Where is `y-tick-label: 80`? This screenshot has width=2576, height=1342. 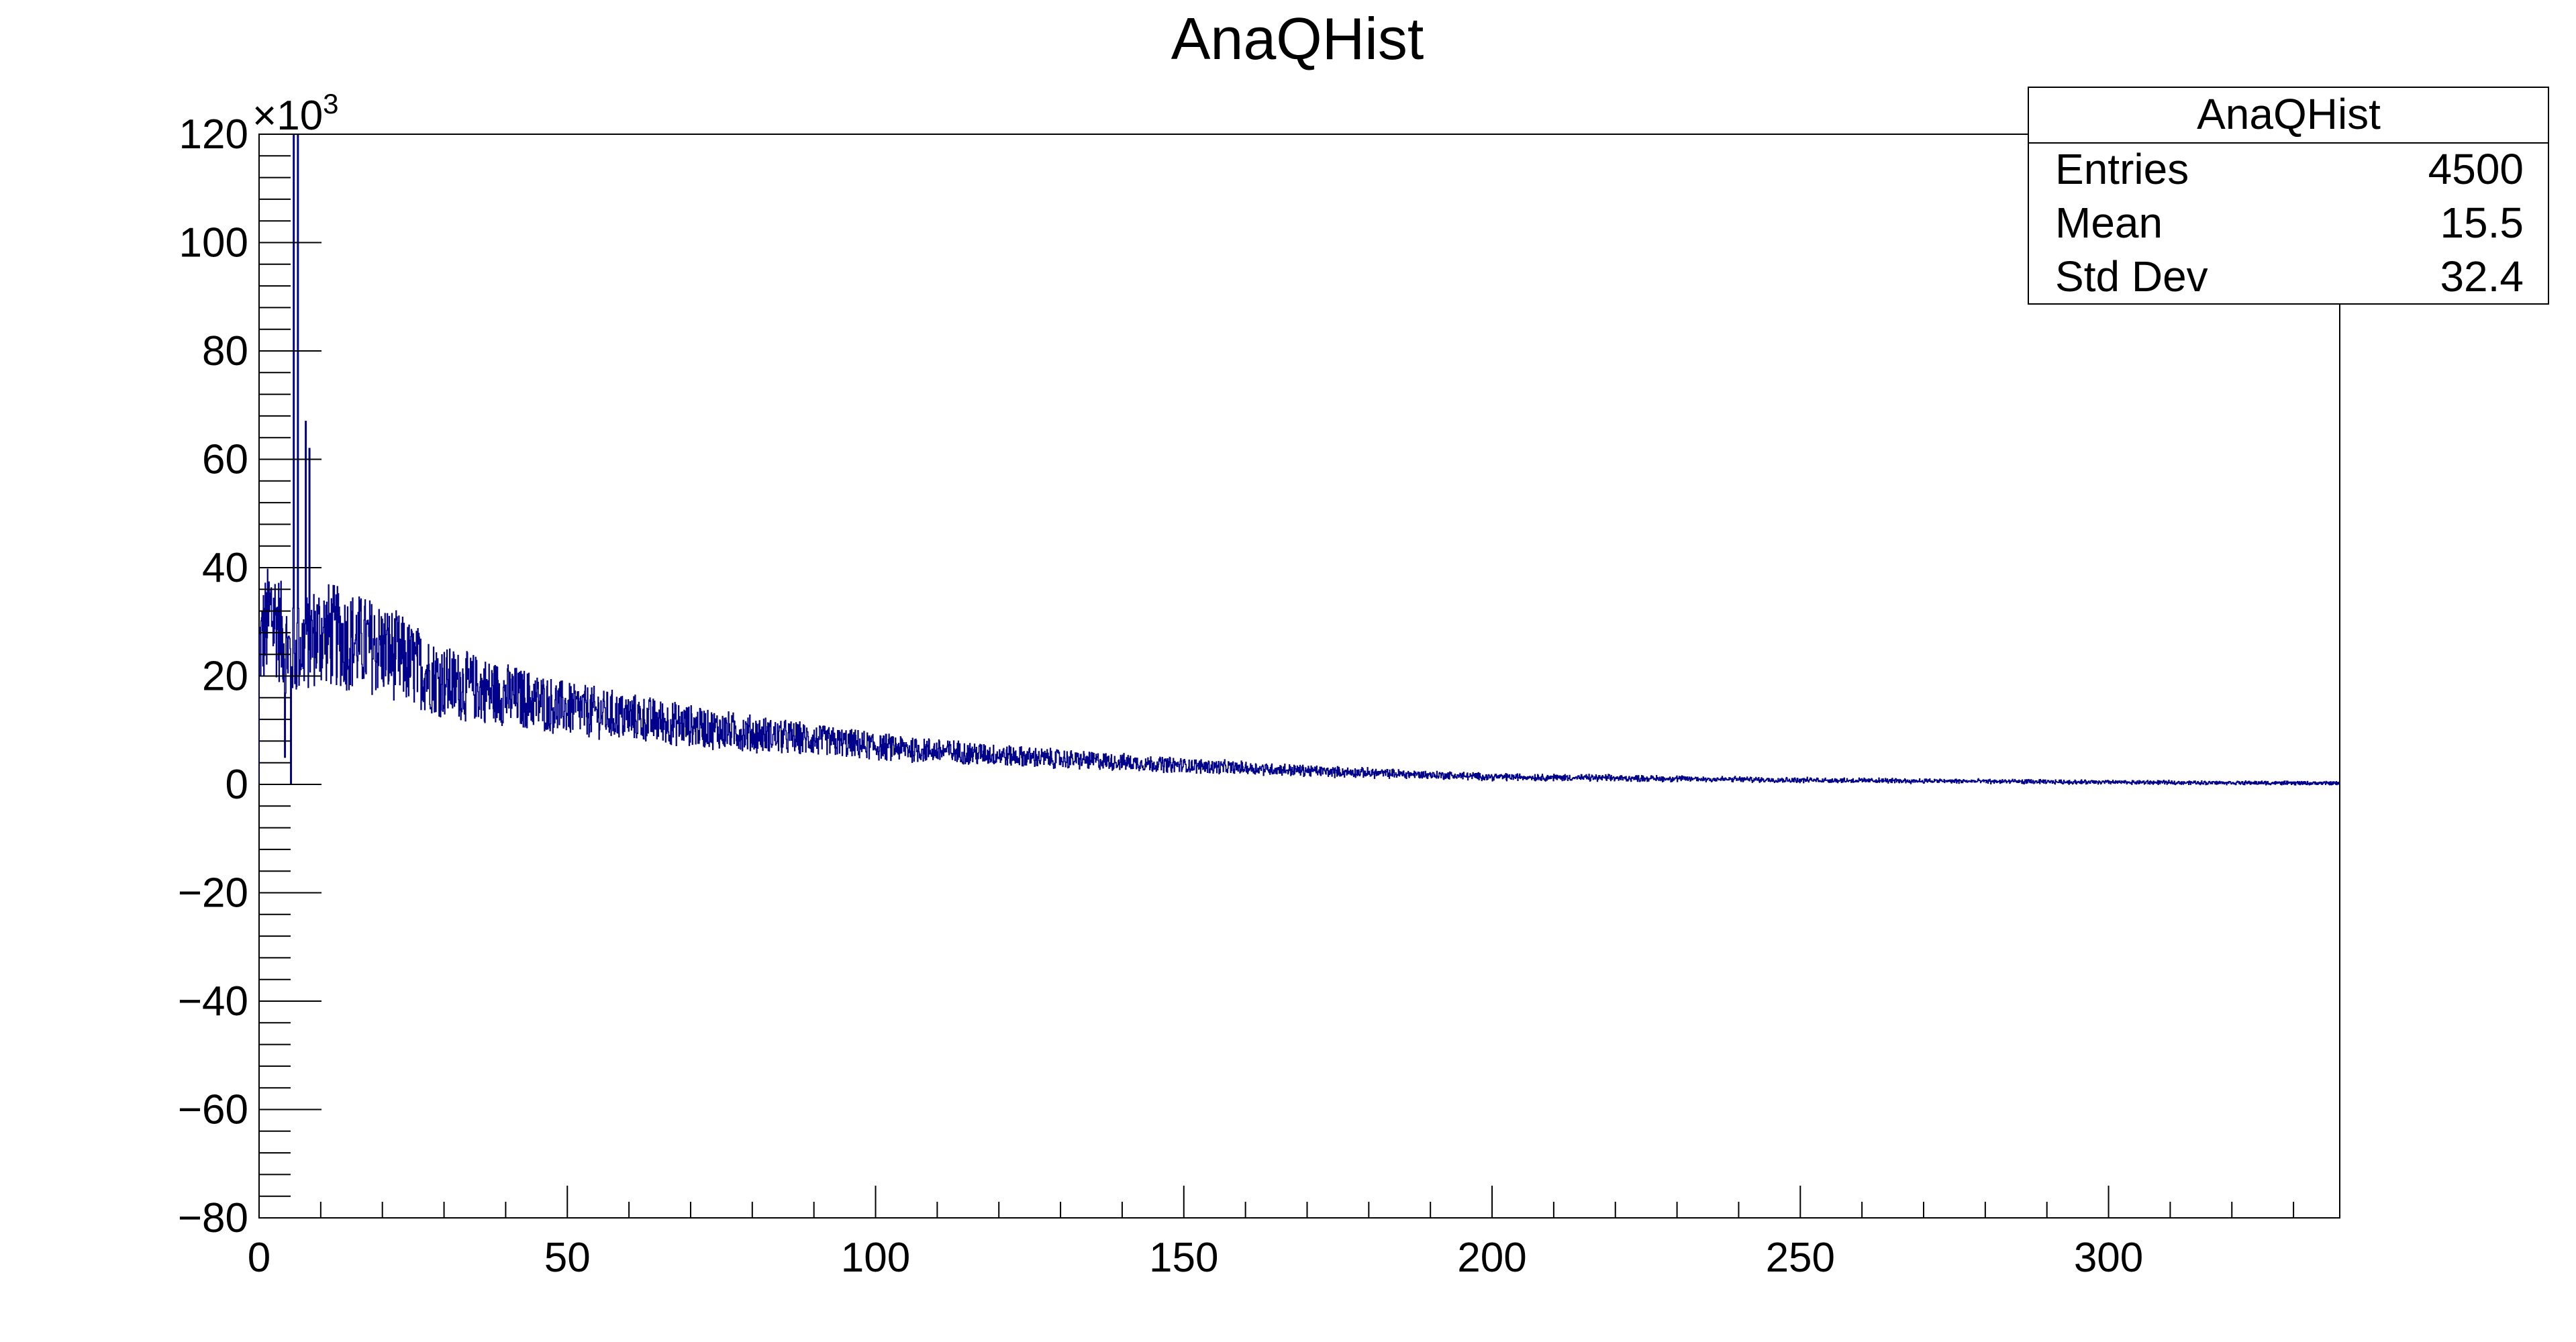 y-tick-label: 80 is located at coordinates (225, 351).